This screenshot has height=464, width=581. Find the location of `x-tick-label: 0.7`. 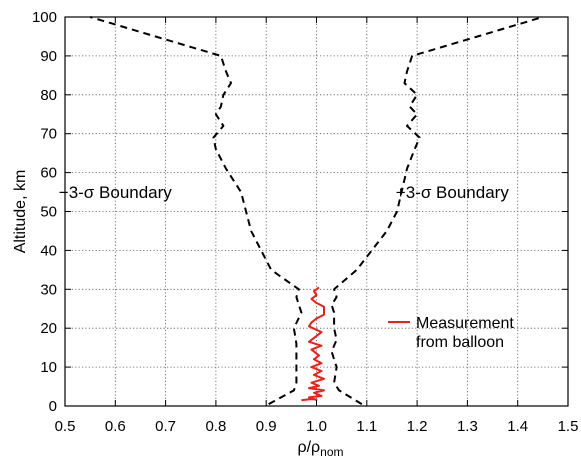

x-tick-label: 0.7 is located at coordinates (165, 426).